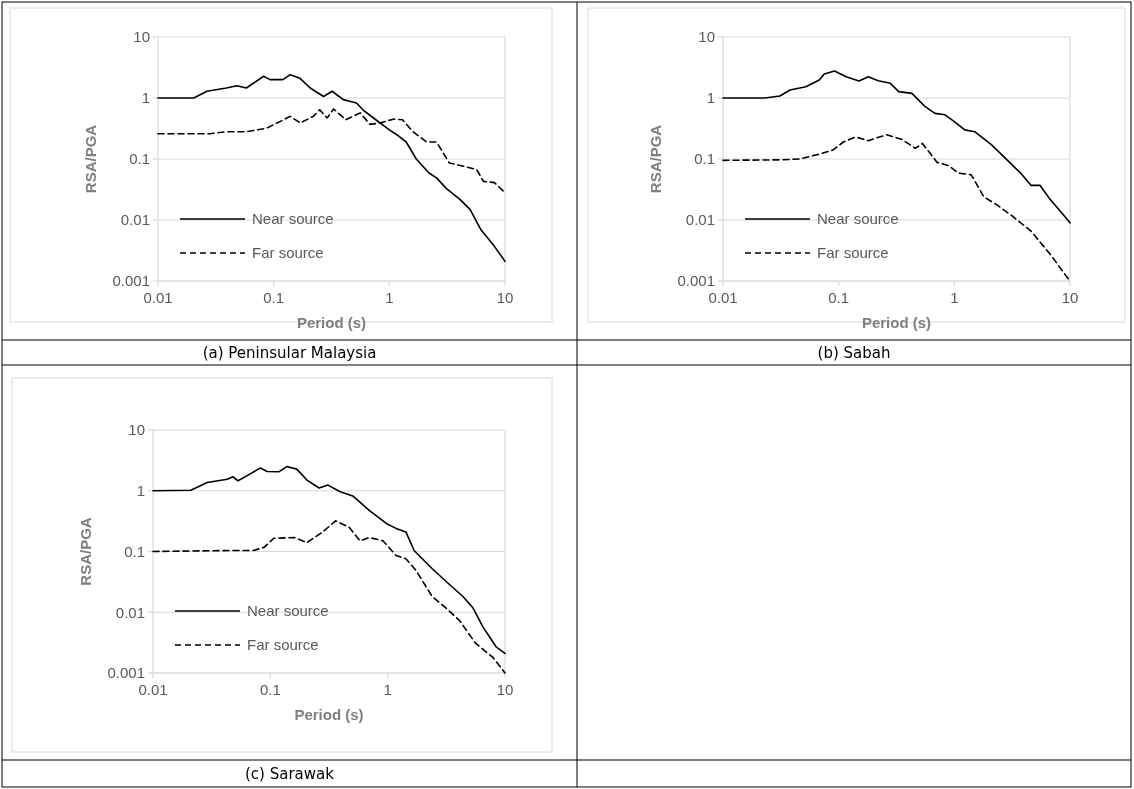 The image size is (1134, 789). What do you see at coordinates (289, 352) in the screenshot?
I see `text: (a) Peninsular Malaysia` at bounding box center [289, 352].